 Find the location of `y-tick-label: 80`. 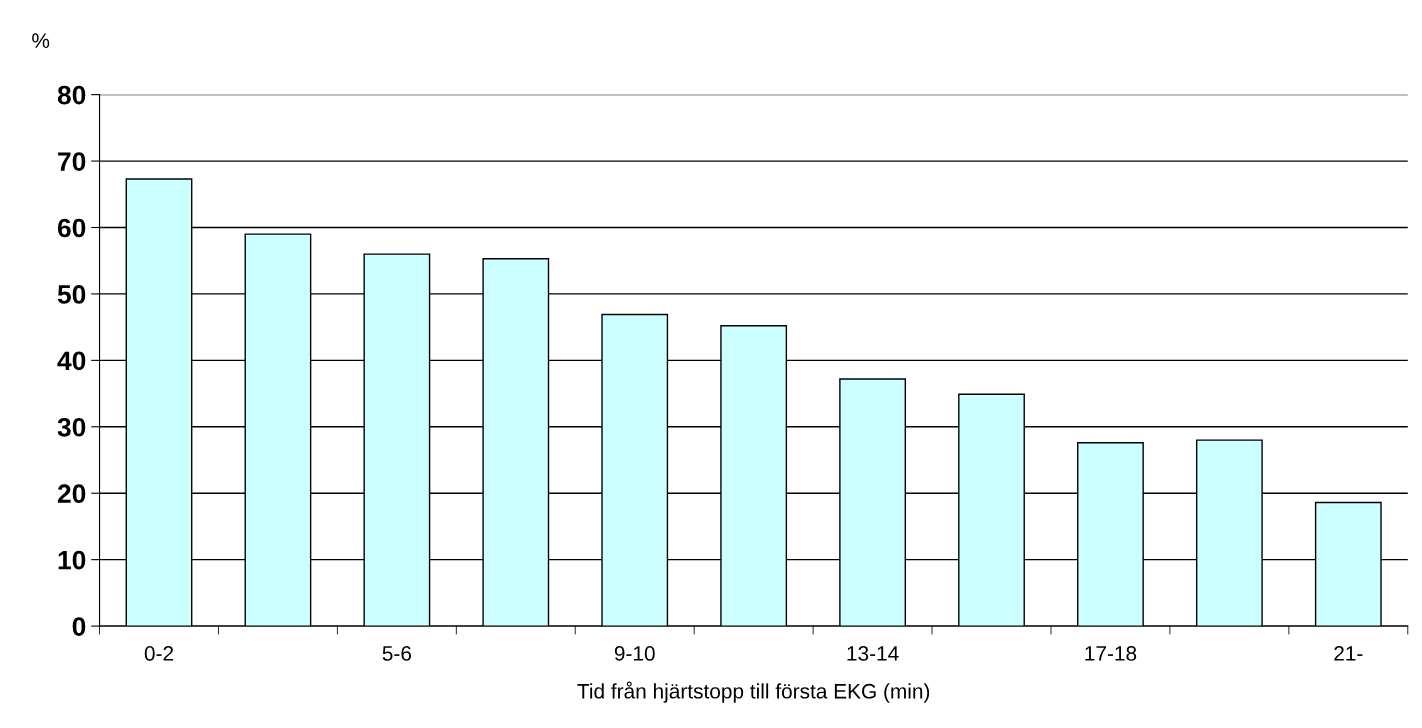

y-tick-label: 80 is located at coordinates (71, 95).